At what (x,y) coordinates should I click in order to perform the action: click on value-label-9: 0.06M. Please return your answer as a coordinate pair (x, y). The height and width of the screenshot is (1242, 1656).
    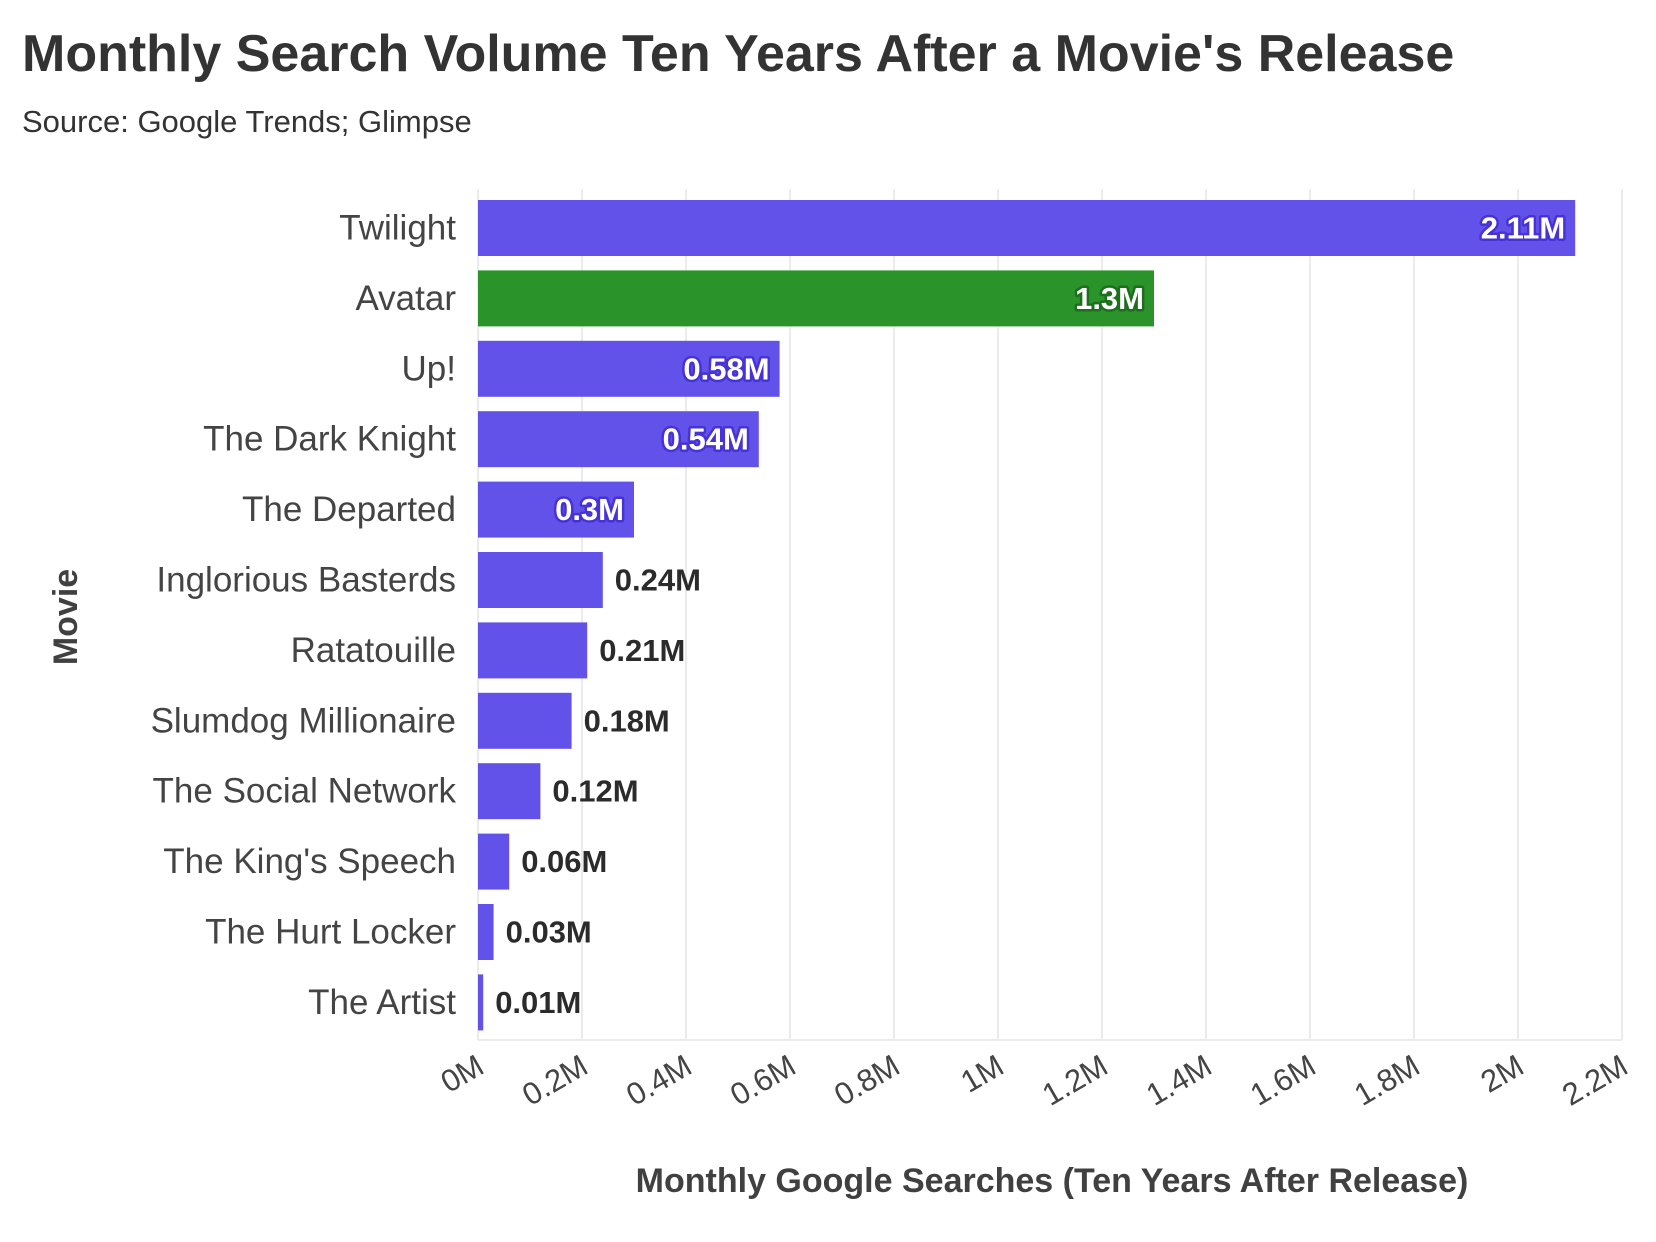
    Looking at the image, I should click on (564, 861).